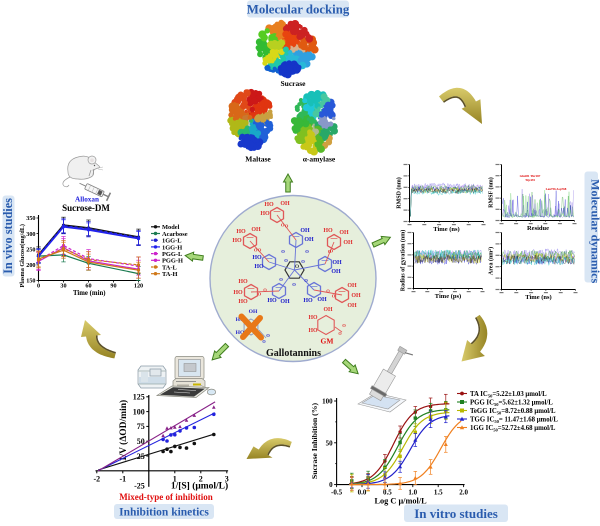  What do you see at coordinates (199, 486) in the screenshot?
I see `svg-text: 1/[S] (μmol/L)` at bounding box center [199, 486].